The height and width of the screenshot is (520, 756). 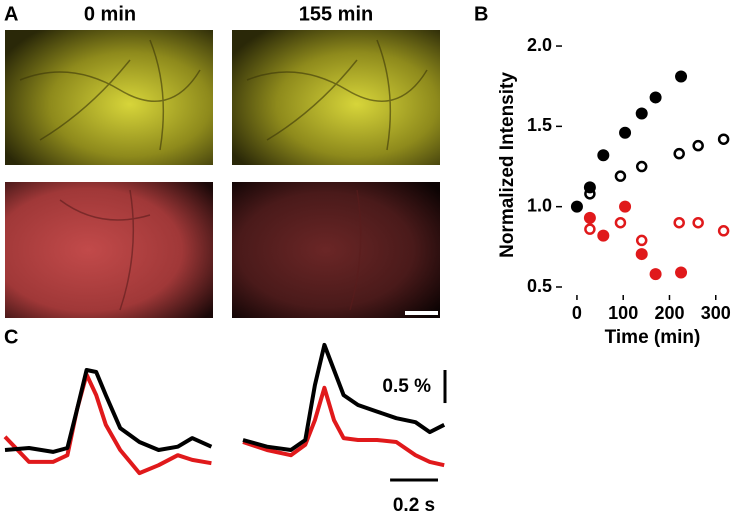 I want to click on x-tick-label: 200, so click(x=669, y=313).